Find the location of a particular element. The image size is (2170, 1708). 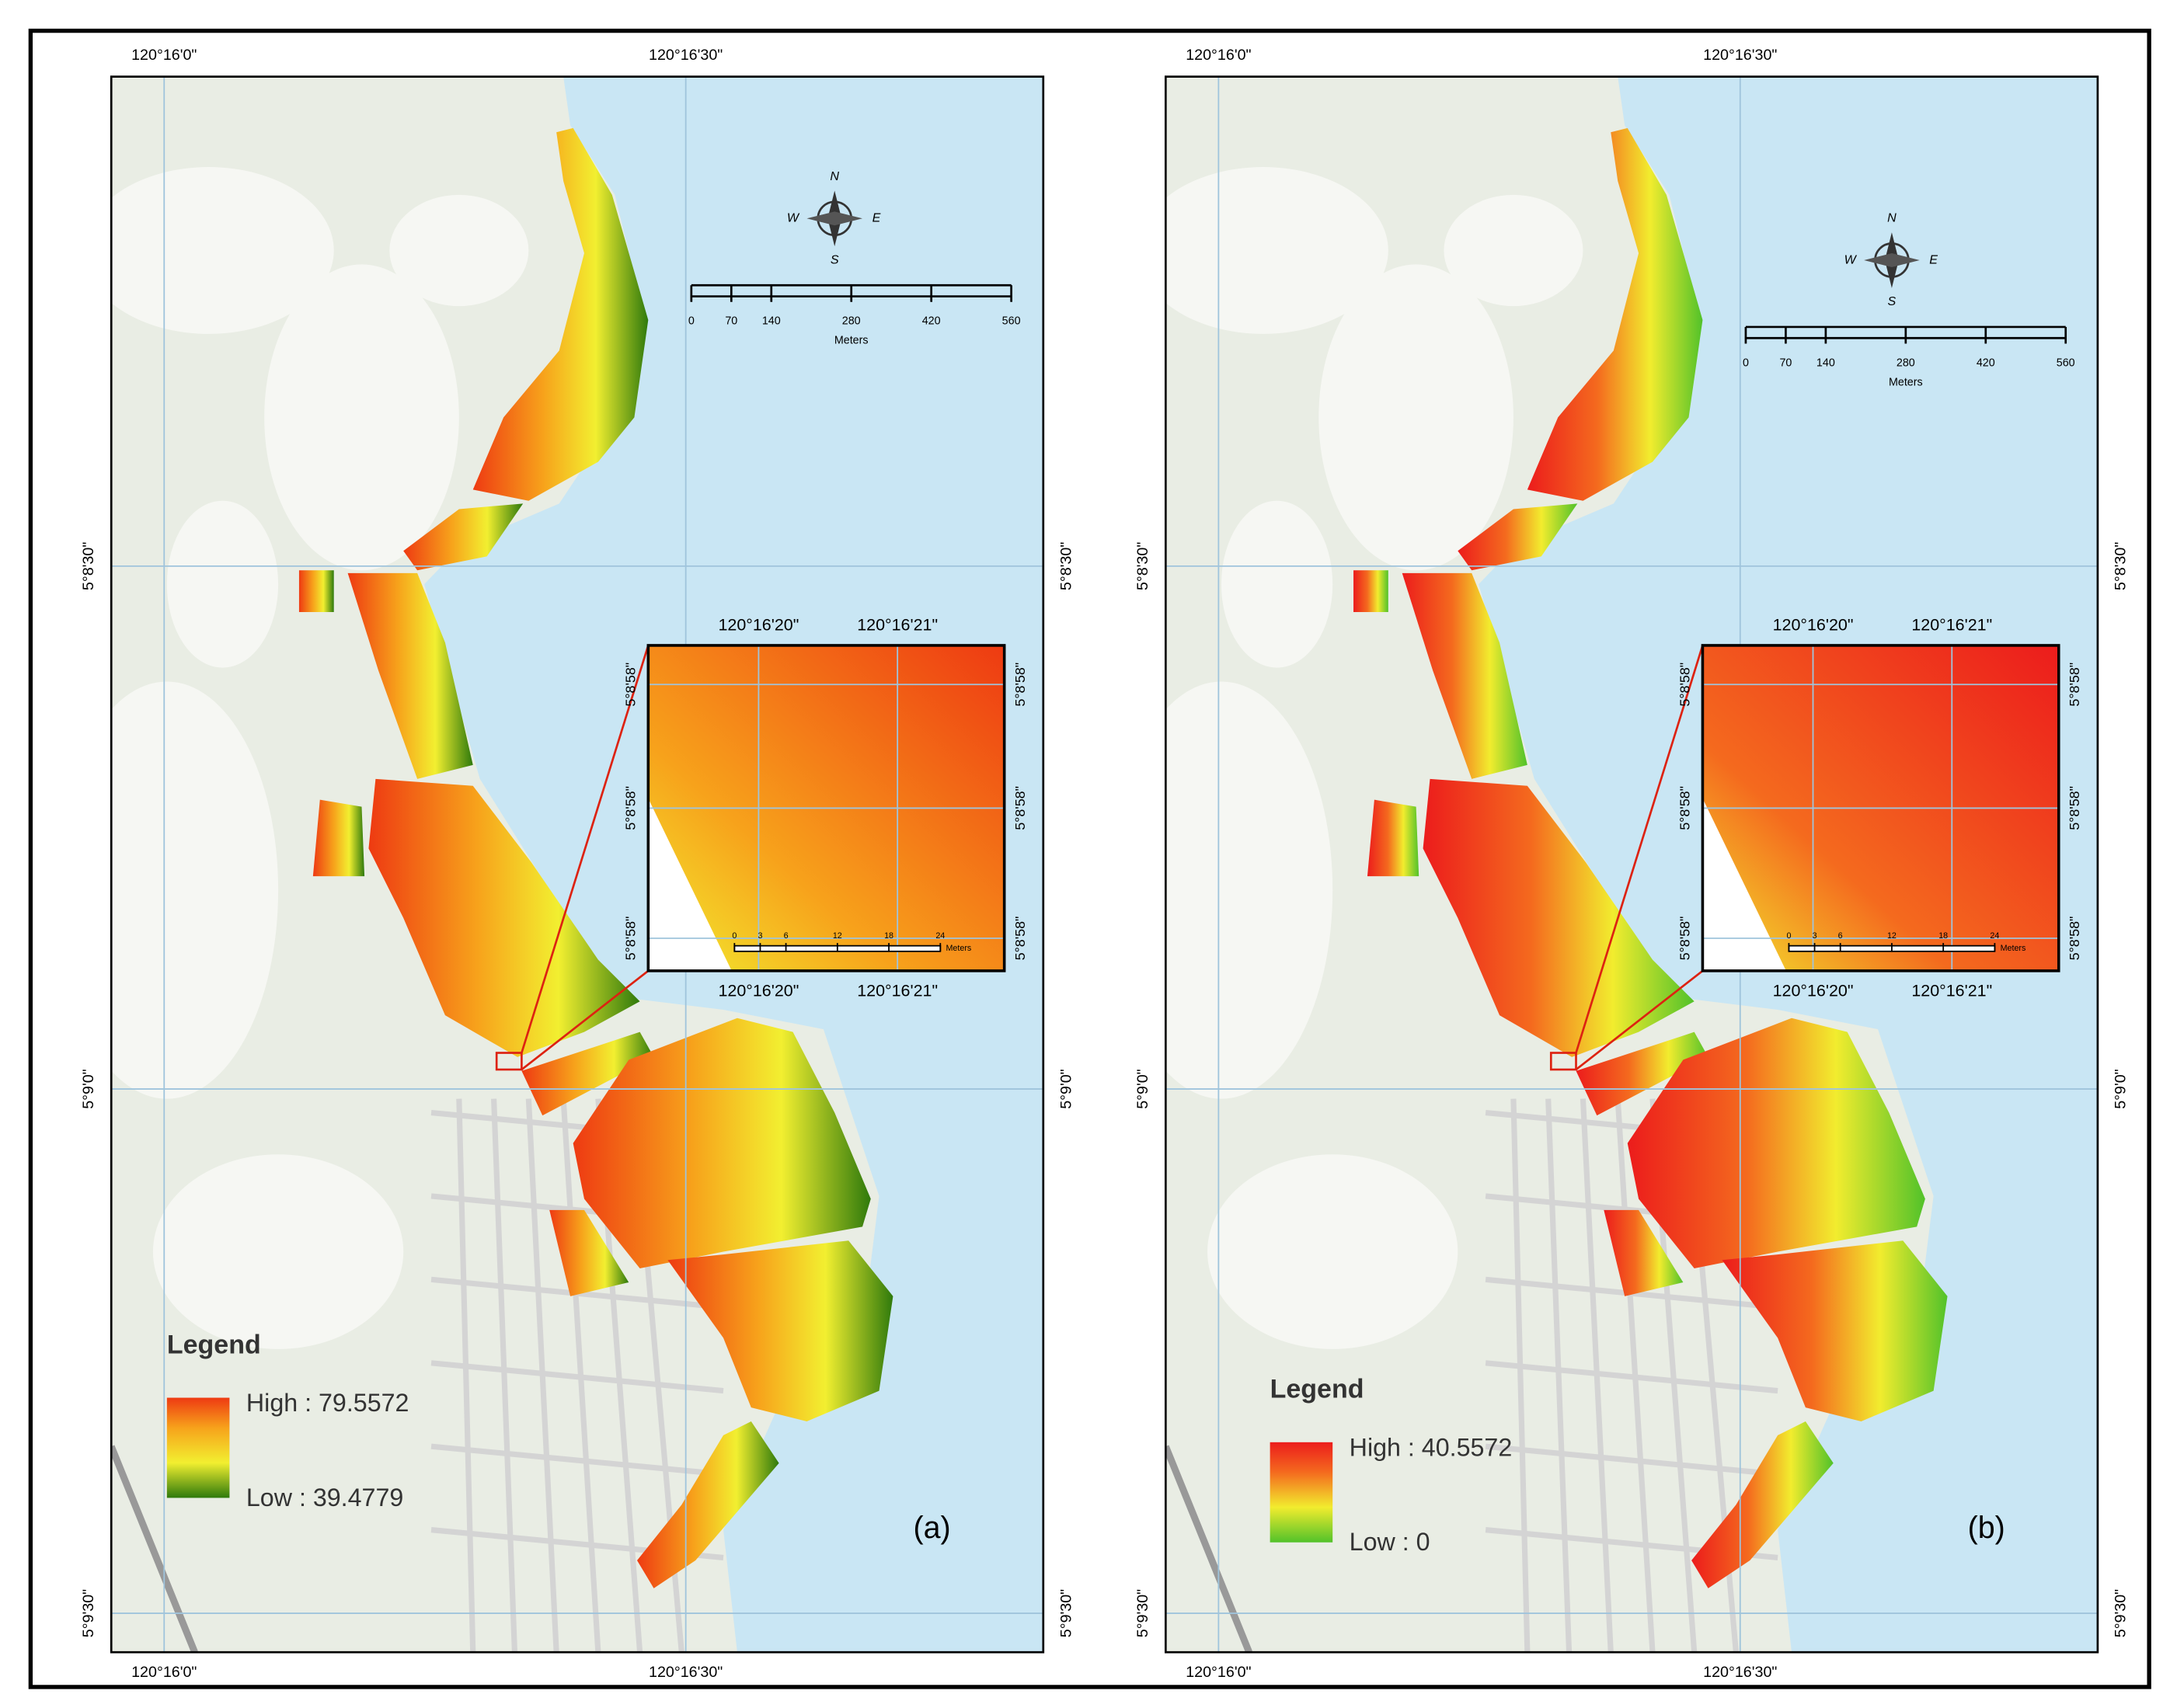

scale-unit: Meters is located at coordinates (1906, 382).